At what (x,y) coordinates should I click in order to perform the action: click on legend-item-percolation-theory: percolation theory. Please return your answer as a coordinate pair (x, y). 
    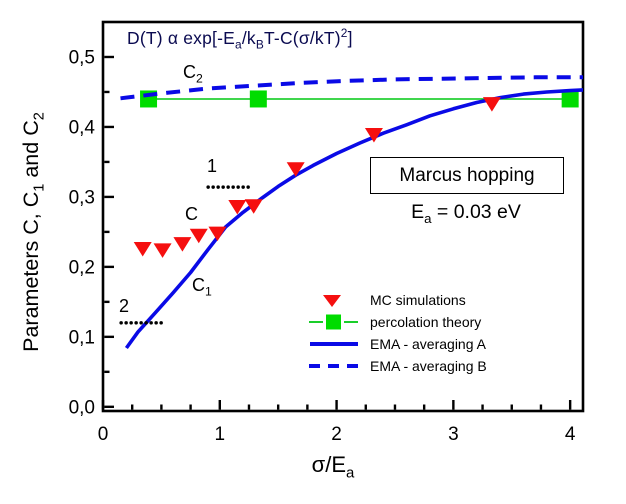
    Looking at the image, I should click on (396, 322).